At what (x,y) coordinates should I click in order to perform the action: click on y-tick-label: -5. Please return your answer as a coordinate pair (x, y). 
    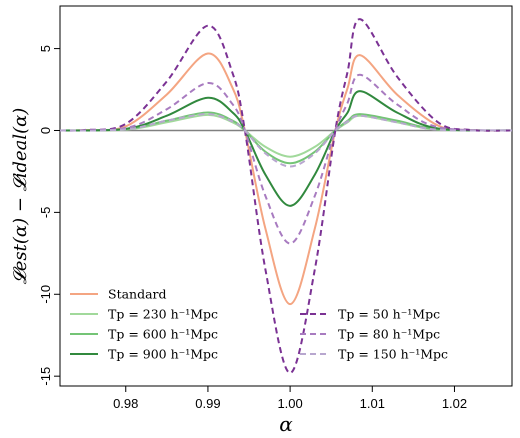
    Looking at the image, I should click on (45, 213).